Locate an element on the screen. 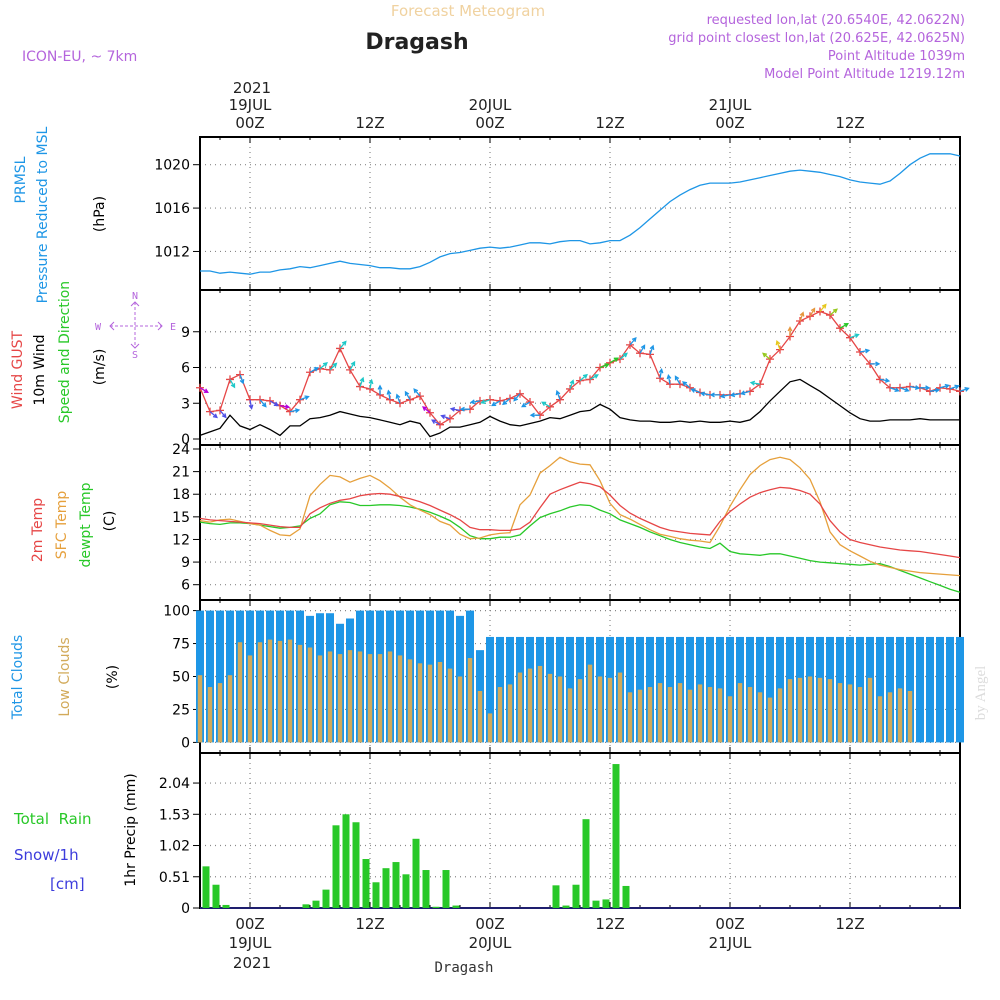  wind-ytick-label: 0 is located at coordinates (185, 440).